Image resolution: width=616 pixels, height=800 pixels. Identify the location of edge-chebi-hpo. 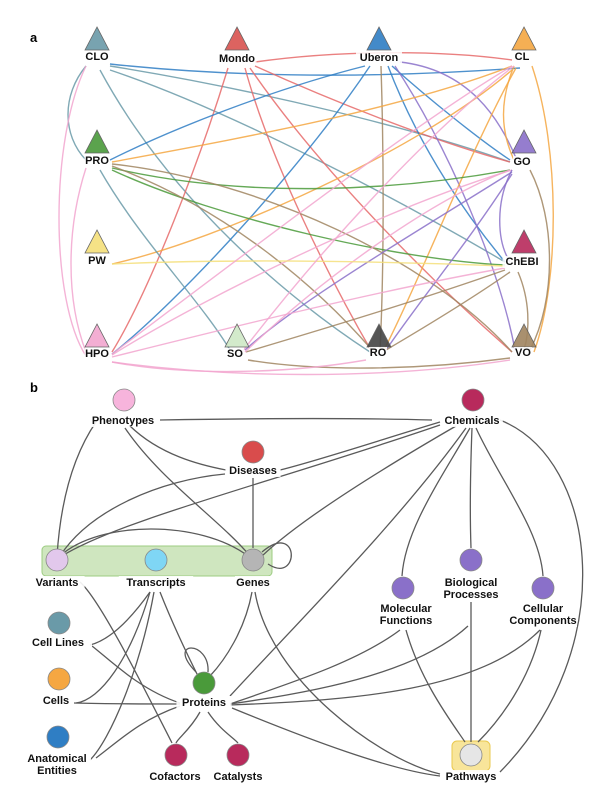
(308, 312).